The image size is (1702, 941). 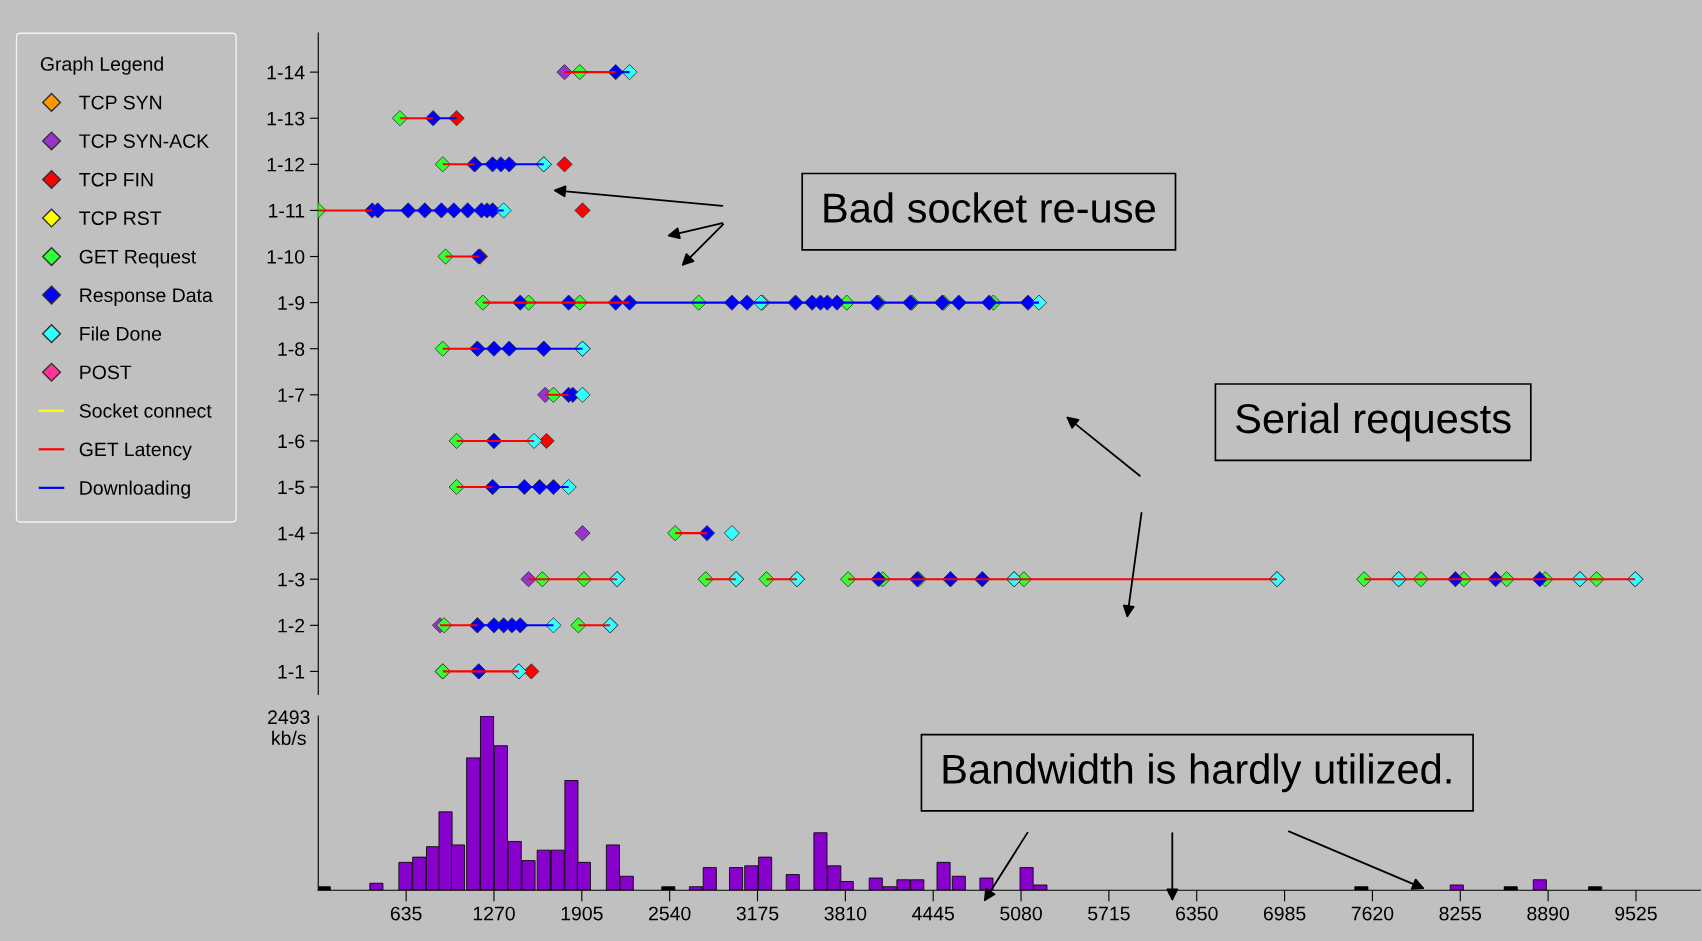 What do you see at coordinates (1460, 913) in the screenshot?
I see `x-tick-label: 8255` at bounding box center [1460, 913].